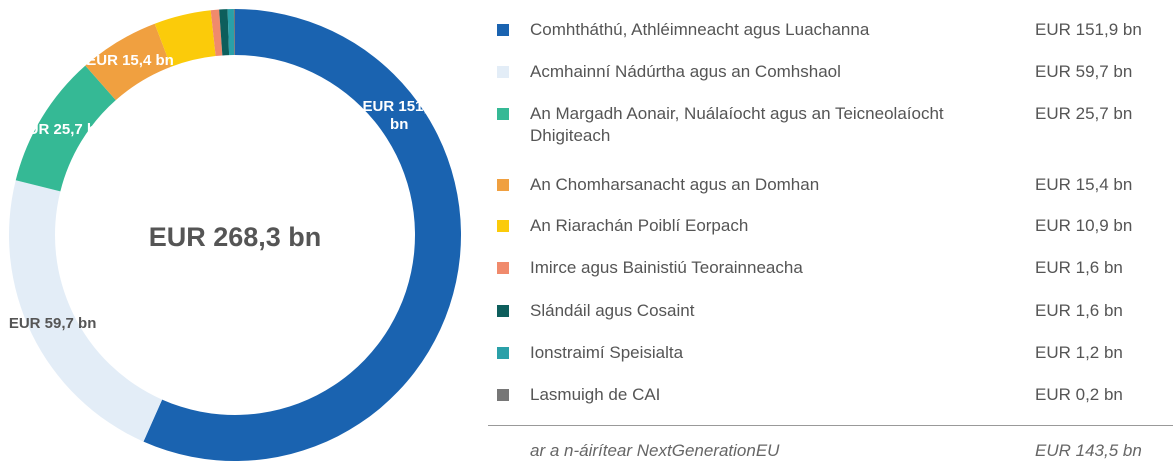  What do you see at coordinates (607, 352) in the screenshot?
I see `legend-label: Ionstraimí Speisialta` at bounding box center [607, 352].